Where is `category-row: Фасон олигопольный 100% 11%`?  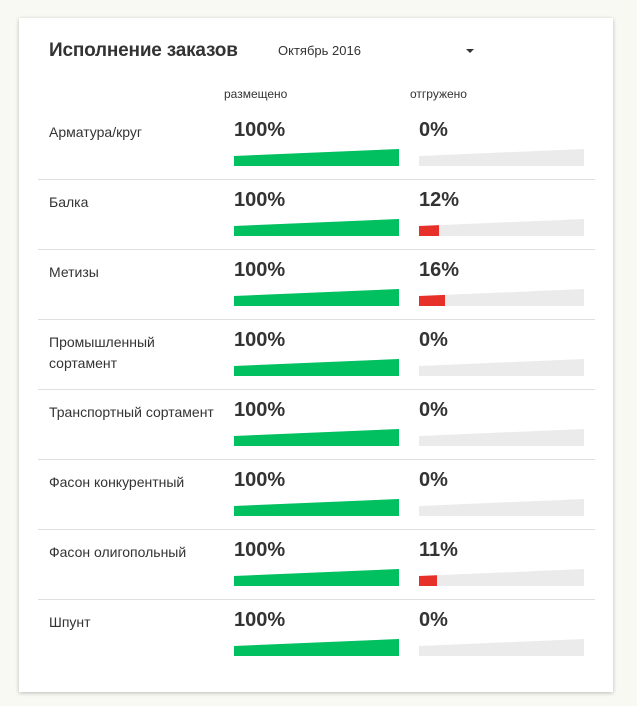
category-row: Фасон олигопольный 100% 11% is located at coordinates (316, 565).